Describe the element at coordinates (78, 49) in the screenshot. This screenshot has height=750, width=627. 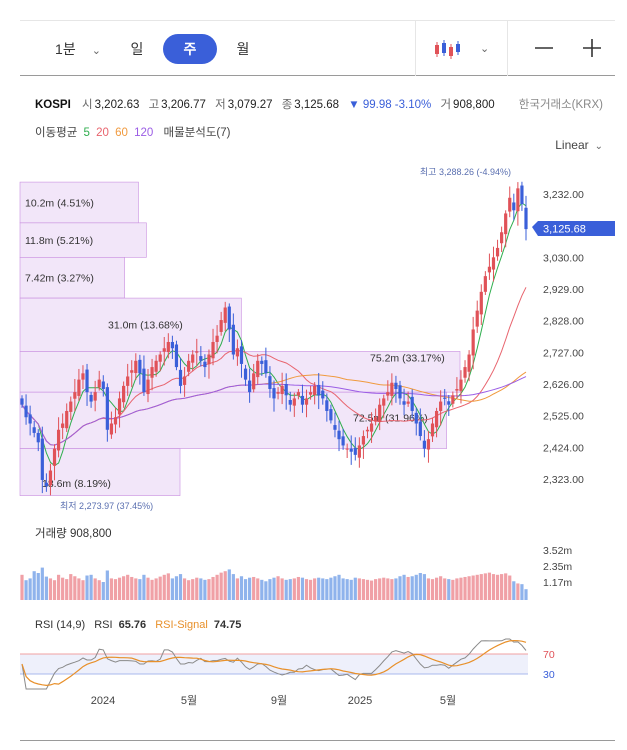
I see `interval-dropdown: 1분 ⌄` at that location.